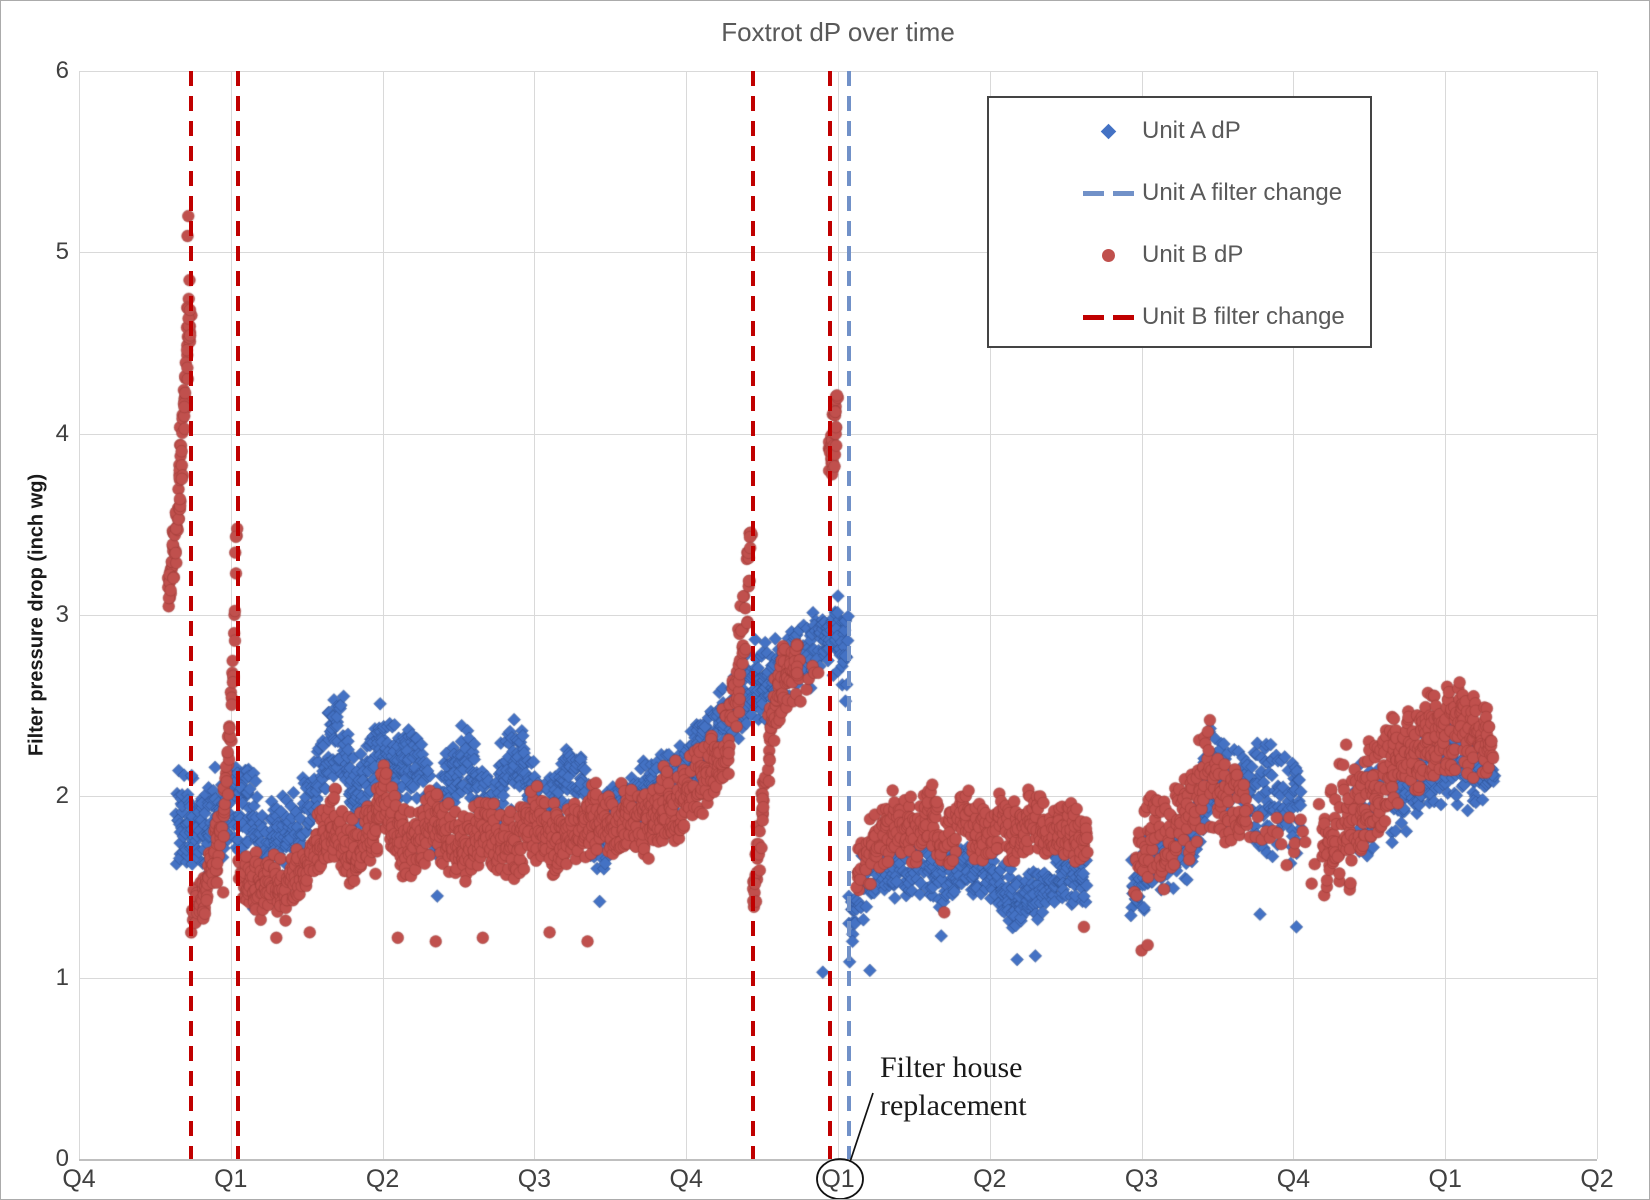  Describe the element at coordinates (848, 615) in the screenshot. I see `unit-a-filter-change-line` at that location.